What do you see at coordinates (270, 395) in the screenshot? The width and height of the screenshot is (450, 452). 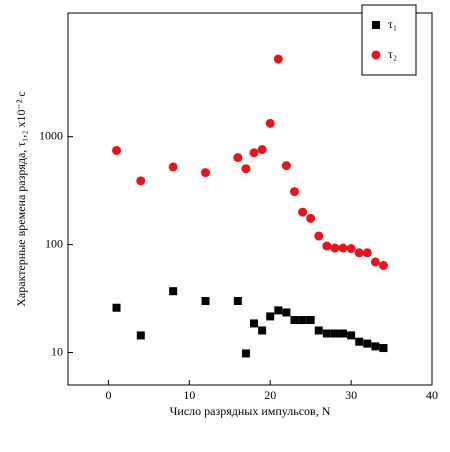 I see `x-tick-label: 20` at bounding box center [270, 395].